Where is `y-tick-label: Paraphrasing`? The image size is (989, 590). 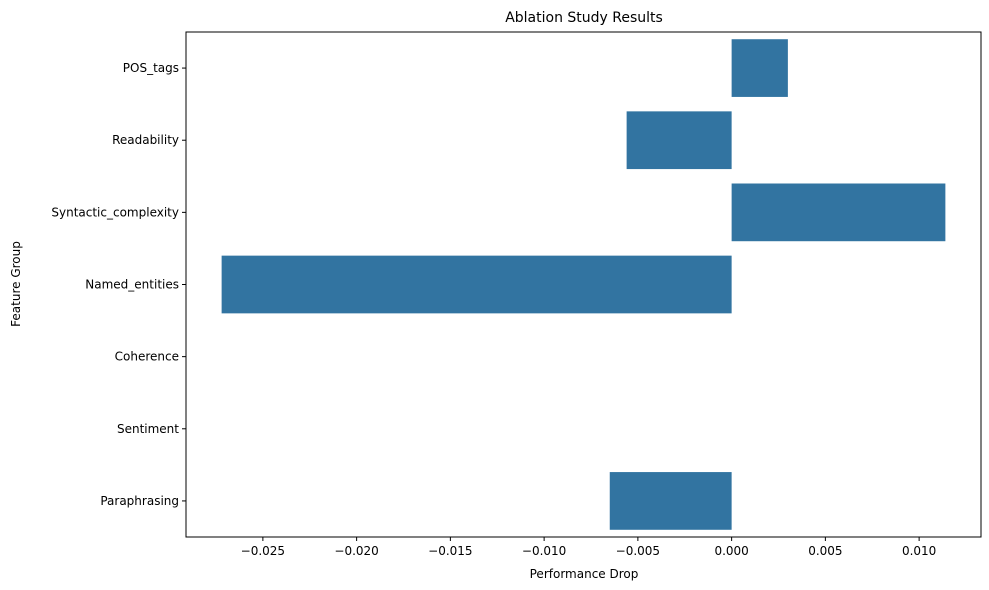 y-tick-label: Paraphrasing is located at coordinates (139, 501).